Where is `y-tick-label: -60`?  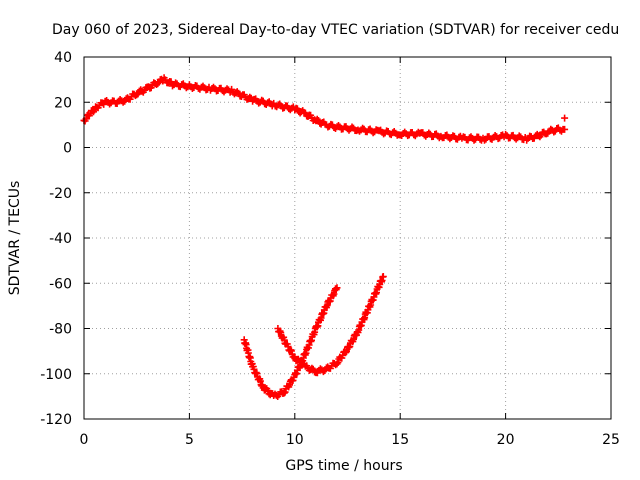 y-tick-label: -60 is located at coordinates (60, 284).